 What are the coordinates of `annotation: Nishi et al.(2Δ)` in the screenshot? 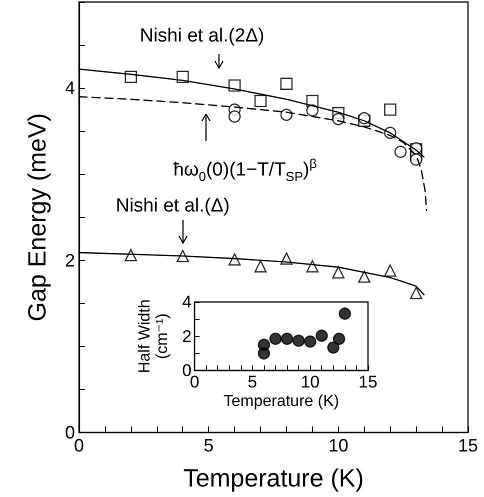 It's located at (202, 36).